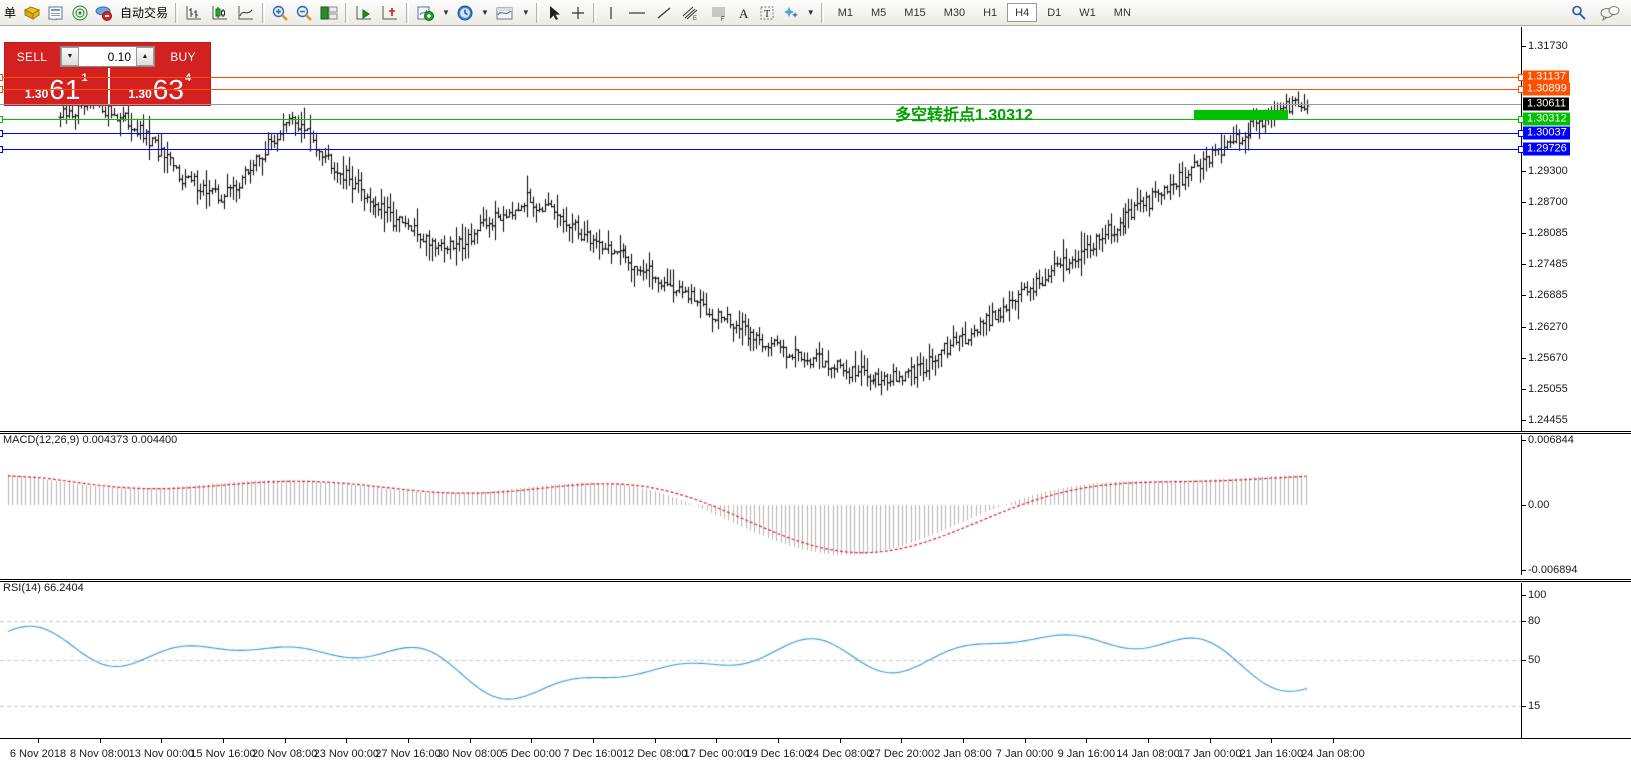 This screenshot has width=1631, height=767. Describe the element at coordinates (1054, 13) in the screenshot. I see `timeframe-d1: D1` at that location.